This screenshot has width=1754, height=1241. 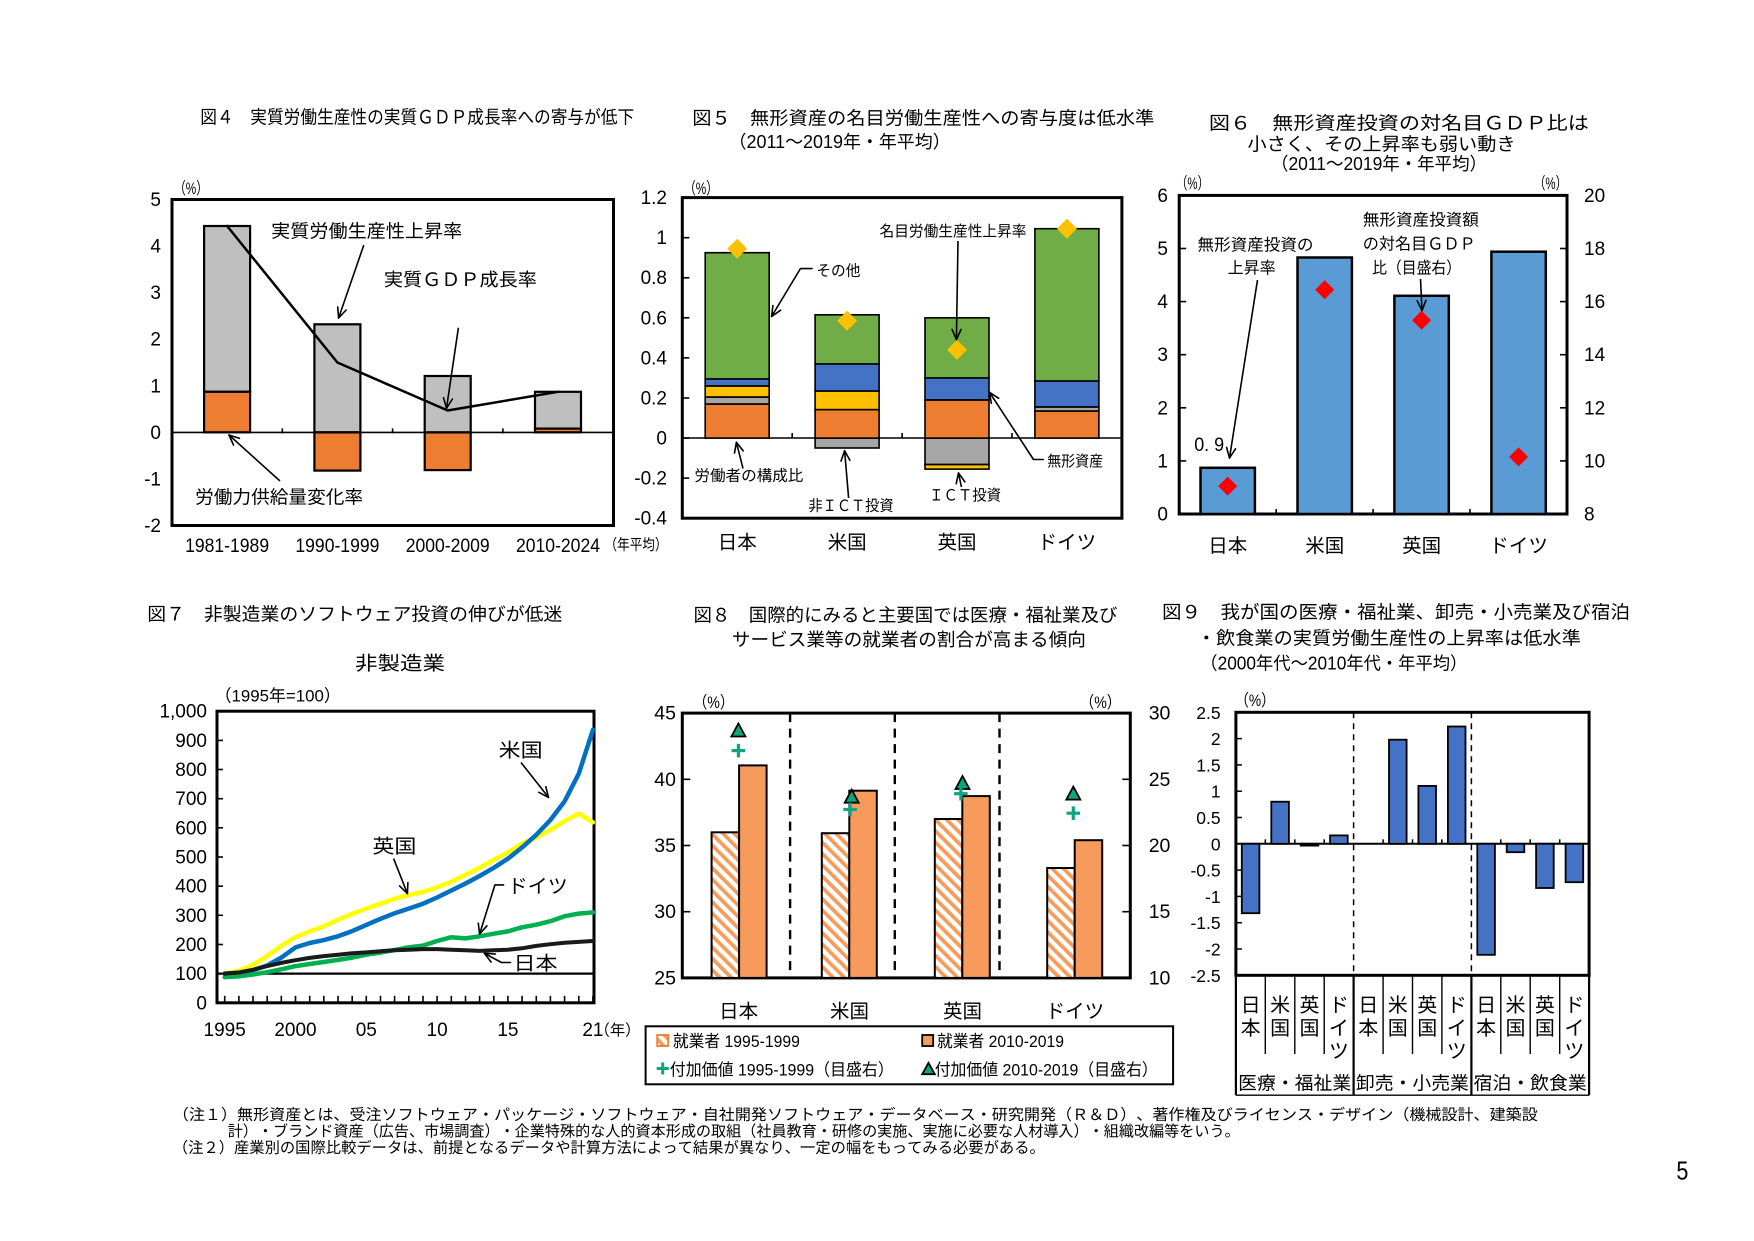 I want to click on svg-text: 1, so click(x=1216, y=792).